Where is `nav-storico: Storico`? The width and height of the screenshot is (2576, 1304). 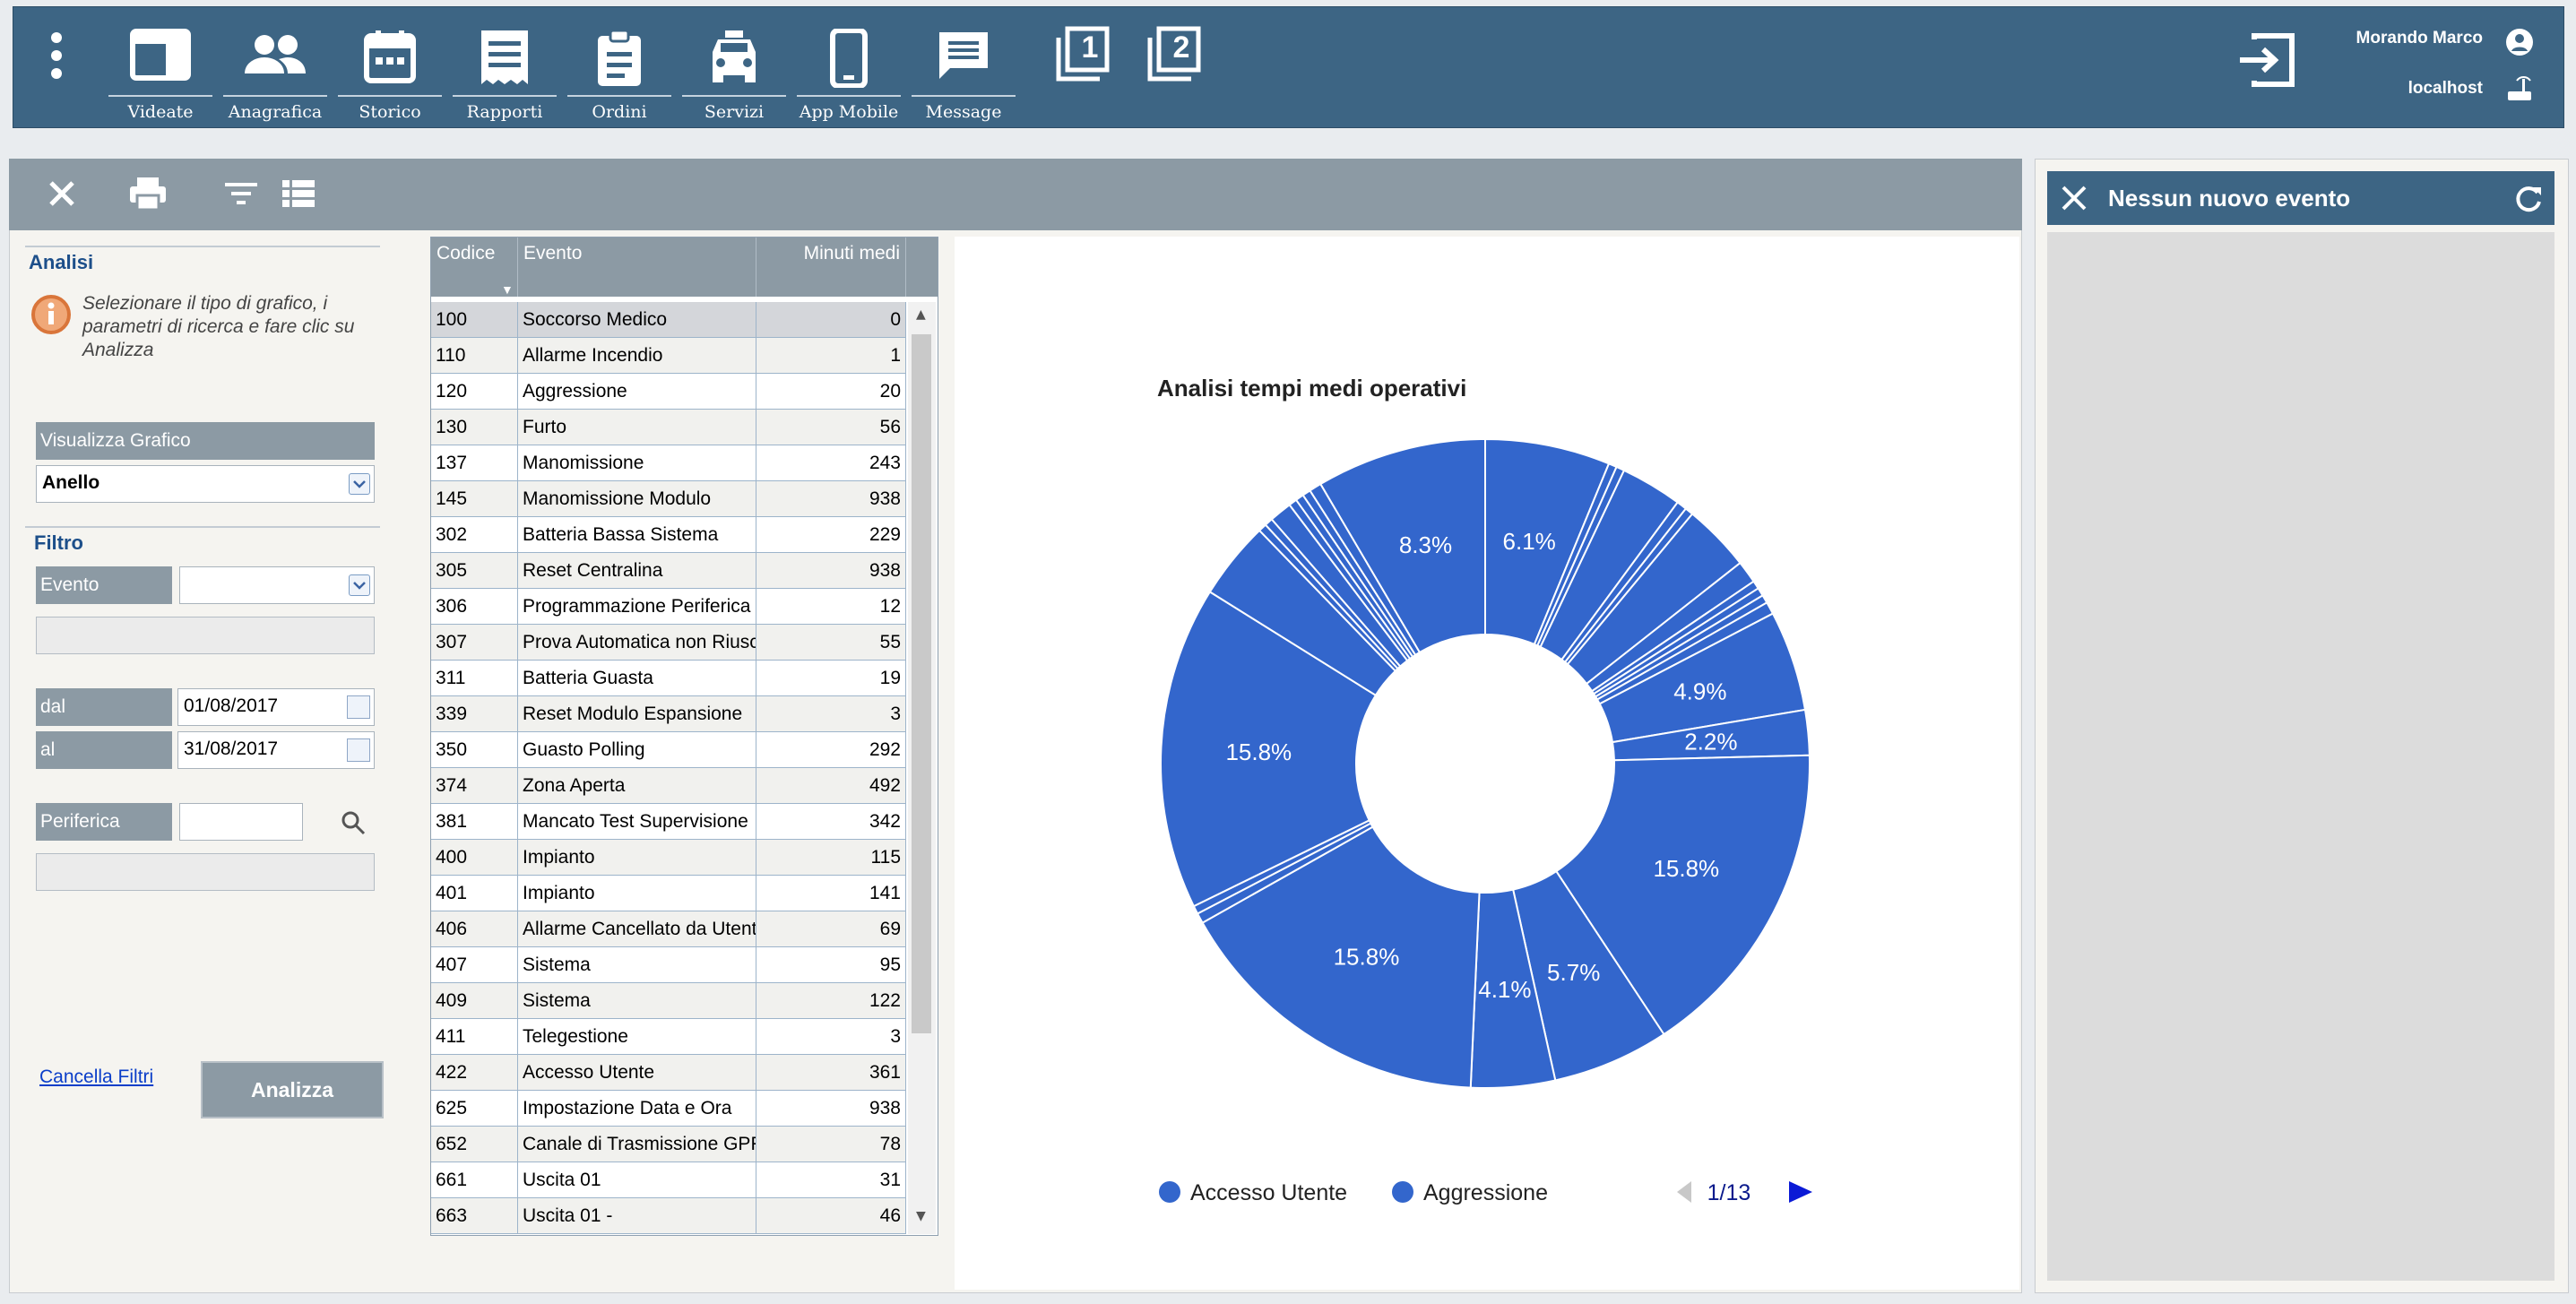 nav-storico: Storico is located at coordinates (389, 70).